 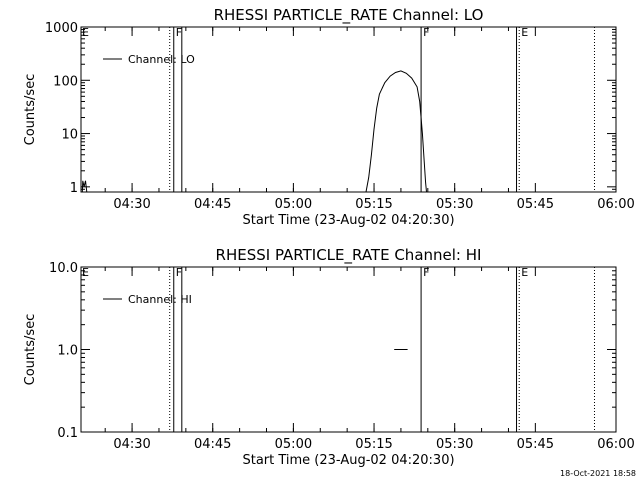 What do you see at coordinates (373, 204) in the screenshot?
I see `lo-x-tick-label: 05:15` at bounding box center [373, 204].